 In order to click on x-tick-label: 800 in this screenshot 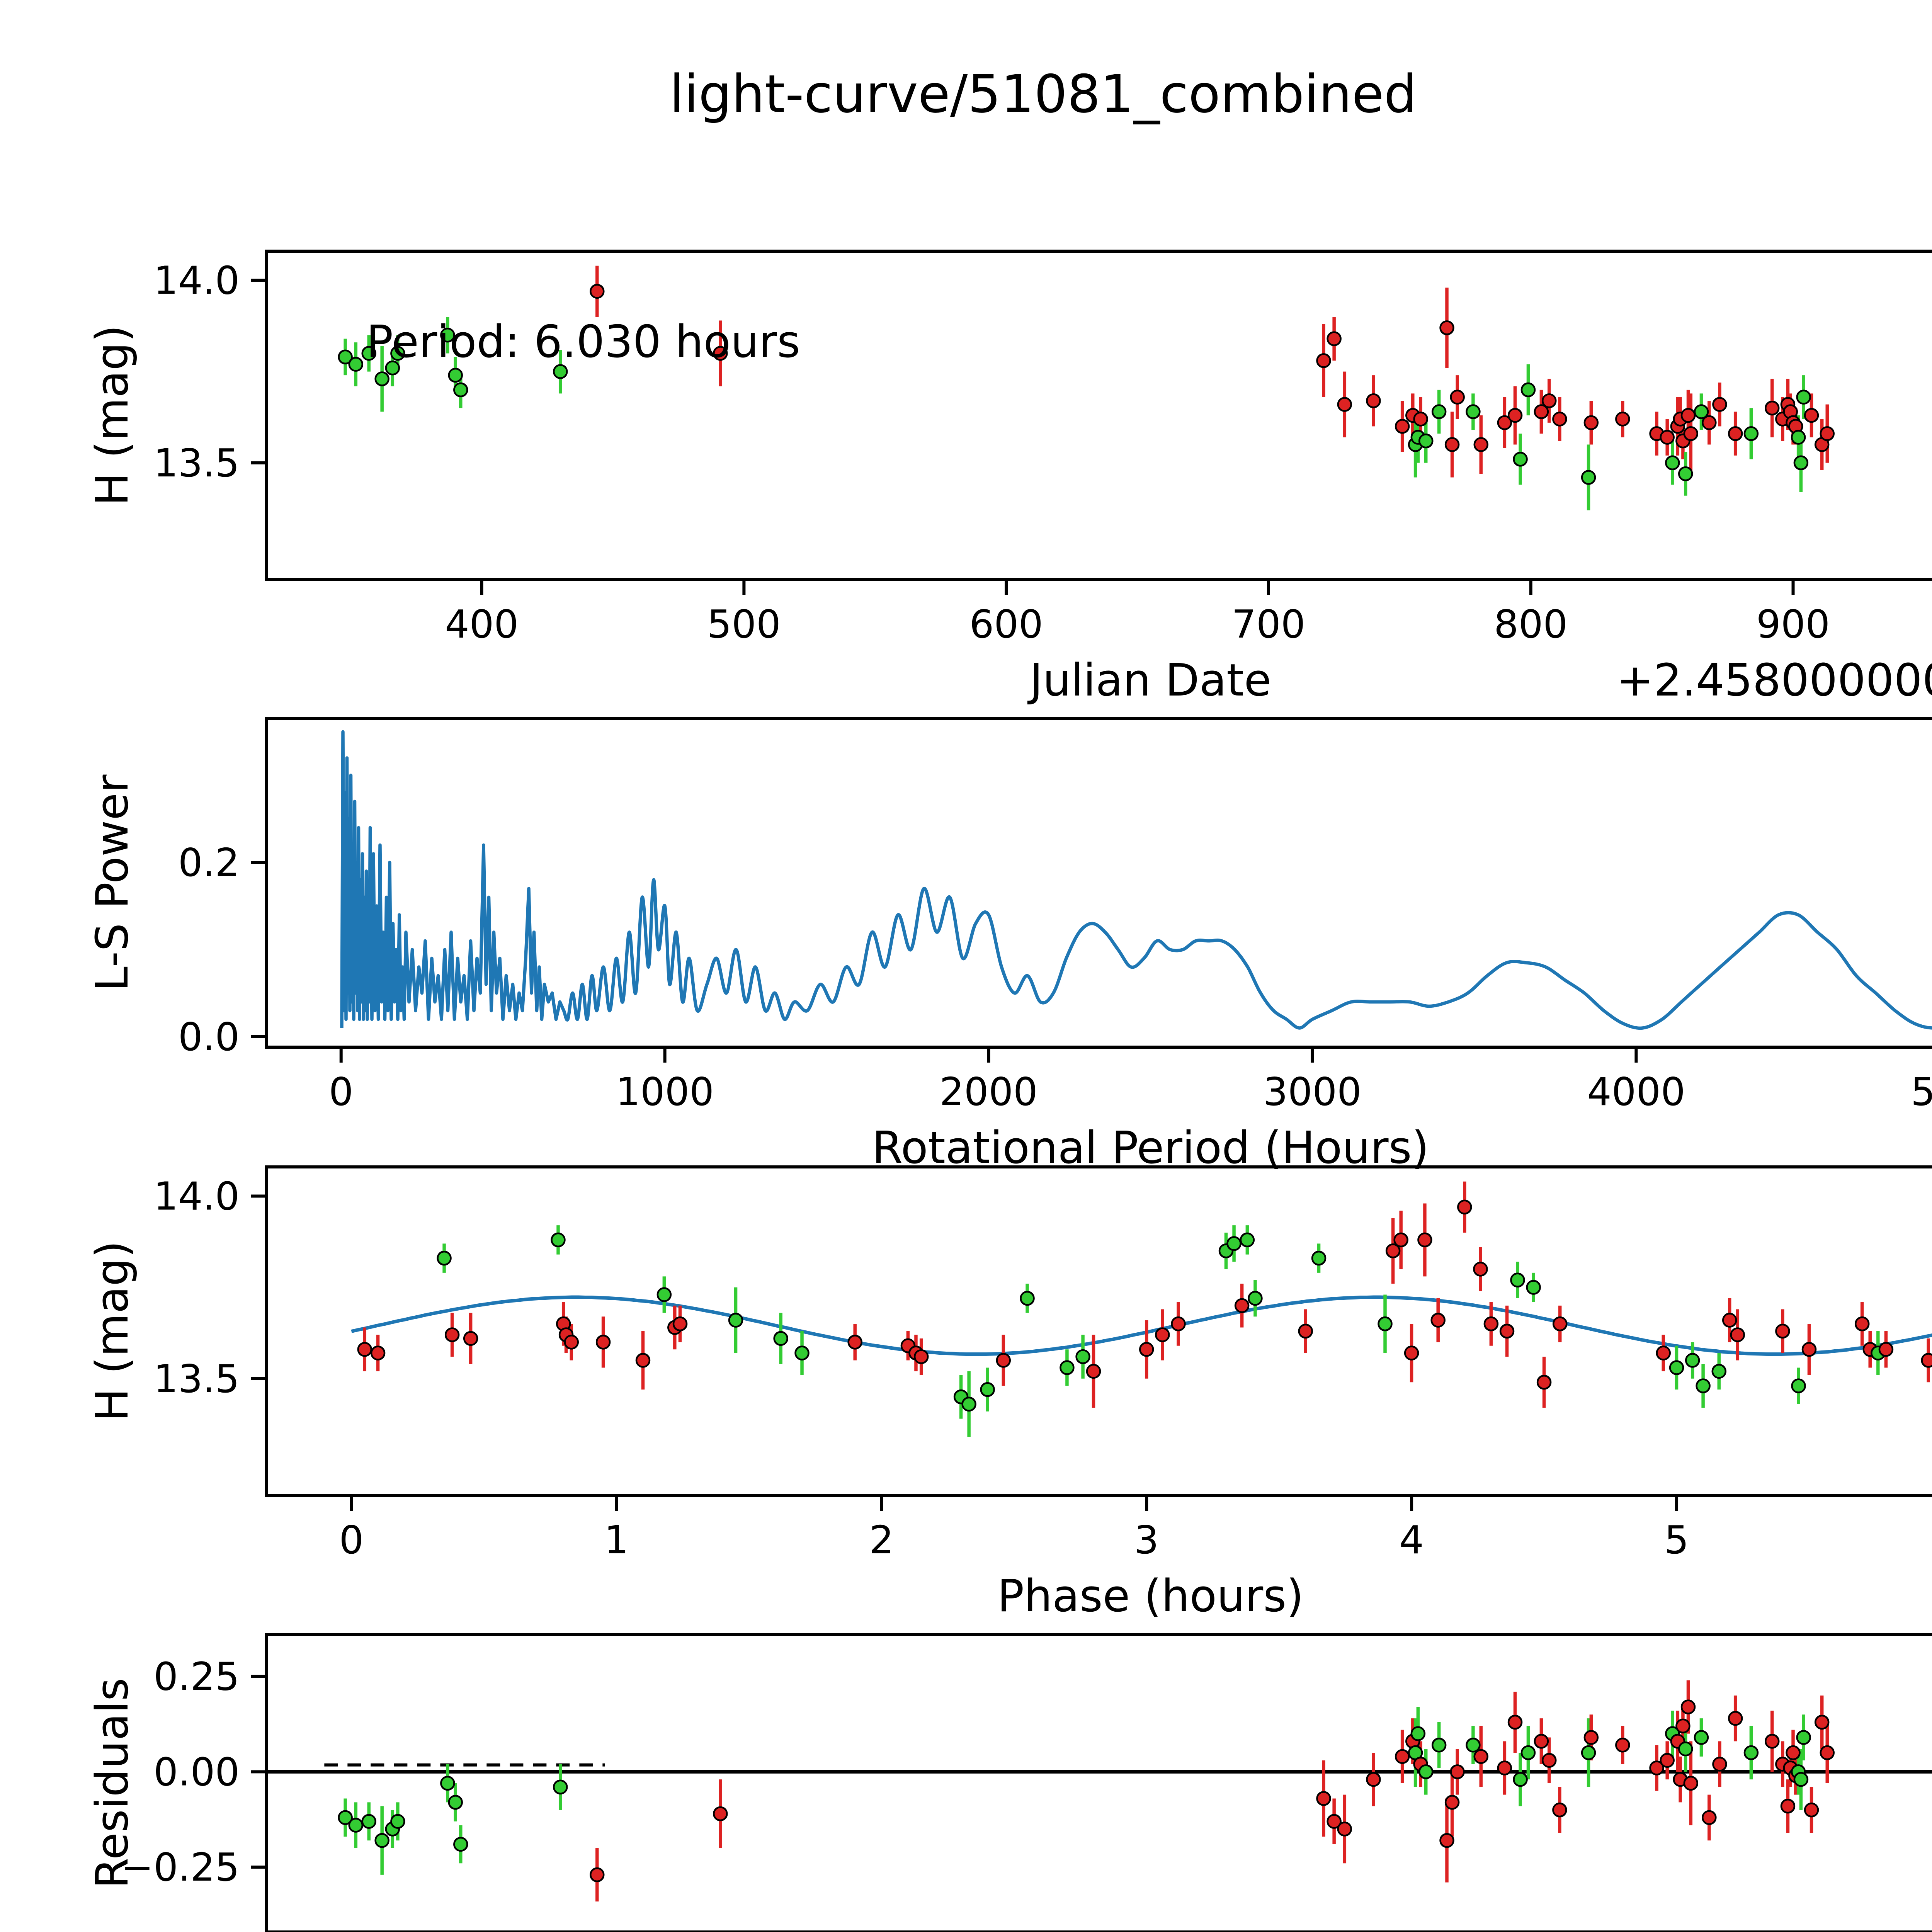, I will do `click(1531, 624)`.